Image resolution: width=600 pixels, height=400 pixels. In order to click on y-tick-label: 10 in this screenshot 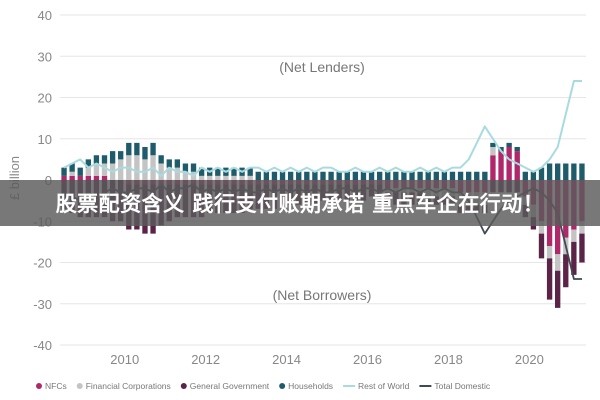, I will do `click(45, 139)`.